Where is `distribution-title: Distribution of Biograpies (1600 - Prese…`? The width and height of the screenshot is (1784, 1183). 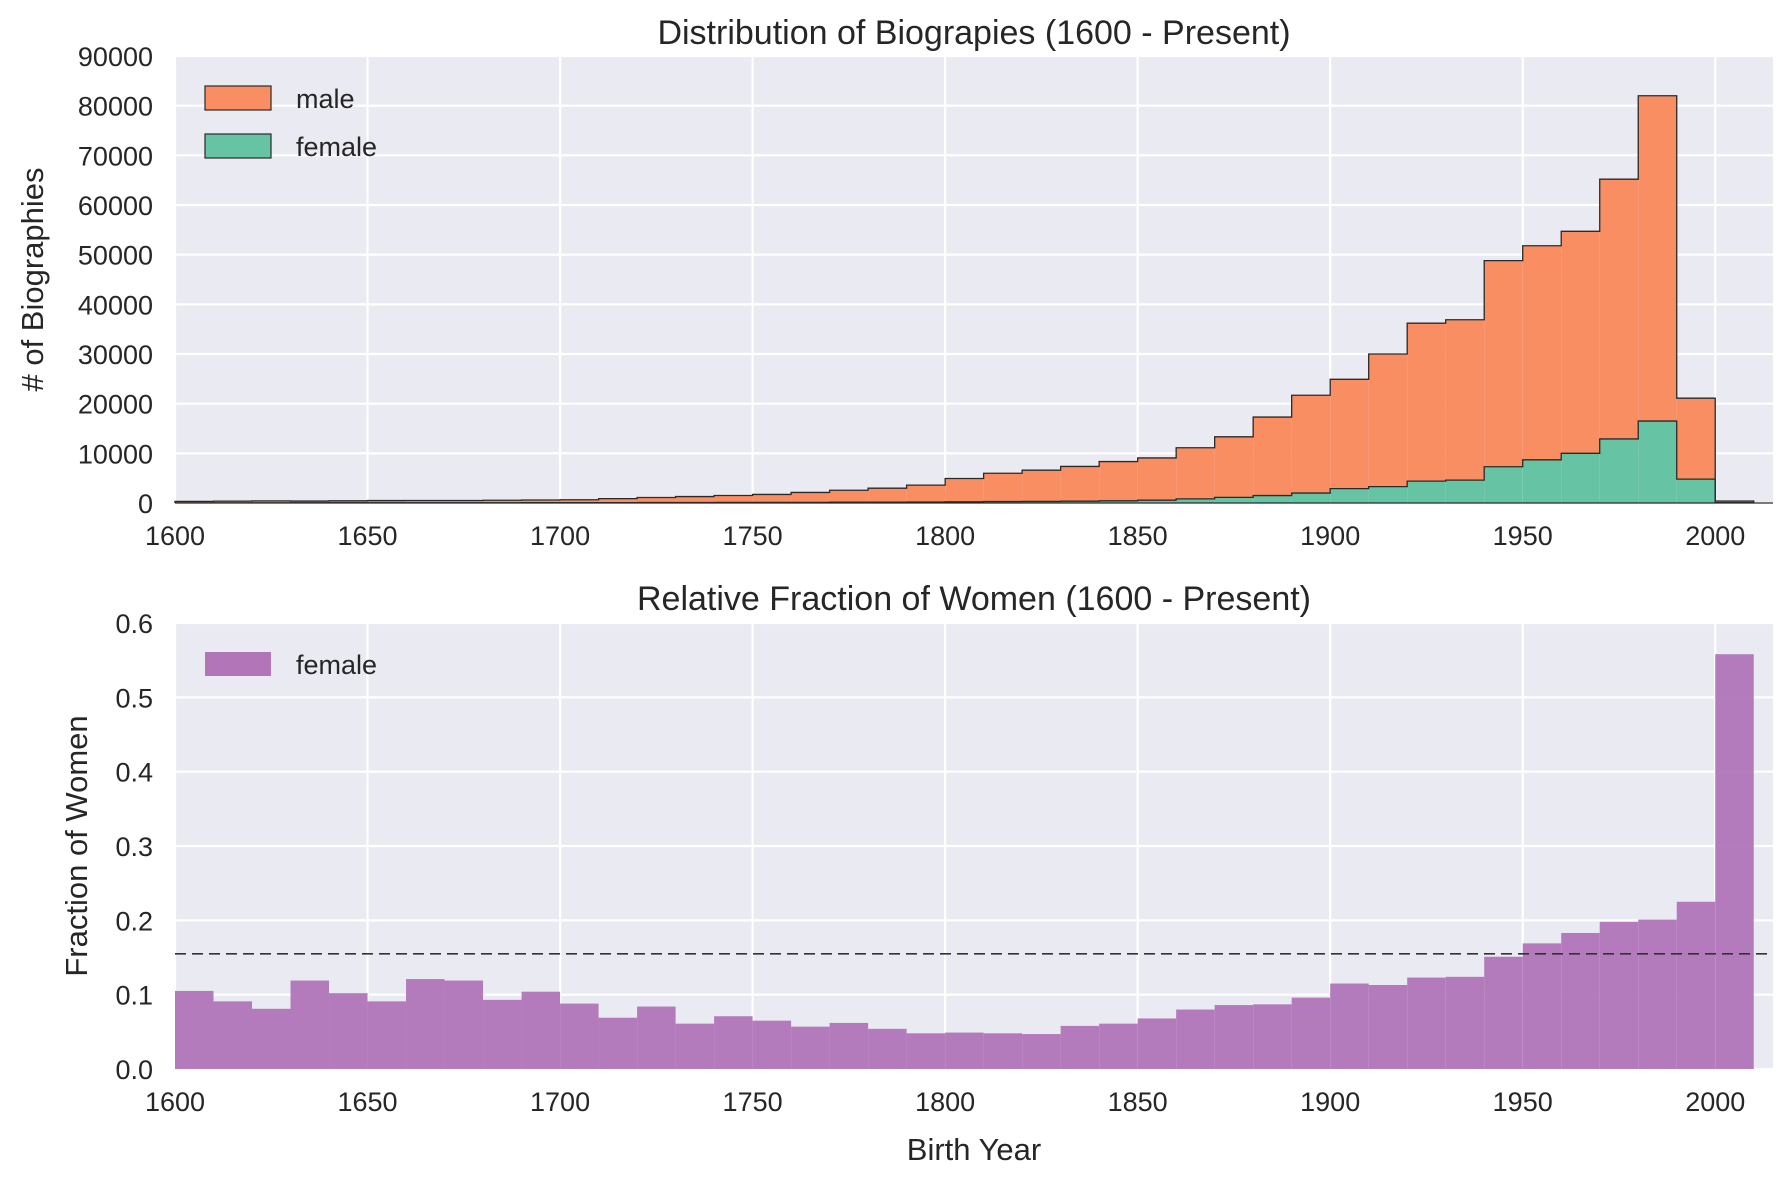 distribution-title: Distribution of Biograpies (1600 - Prese… is located at coordinates (973, 33).